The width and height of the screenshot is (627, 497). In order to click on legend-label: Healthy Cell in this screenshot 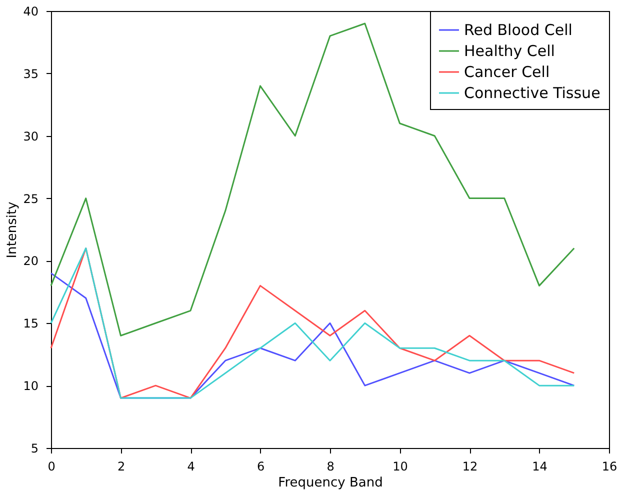, I will do `click(509, 51)`.